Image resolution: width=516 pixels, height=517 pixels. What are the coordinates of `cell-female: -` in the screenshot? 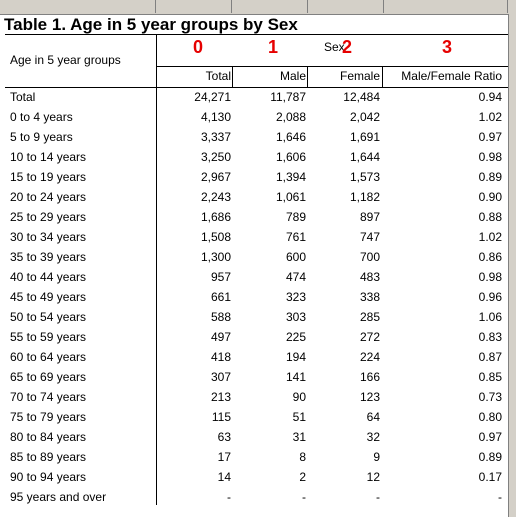 It's located at (378, 497).